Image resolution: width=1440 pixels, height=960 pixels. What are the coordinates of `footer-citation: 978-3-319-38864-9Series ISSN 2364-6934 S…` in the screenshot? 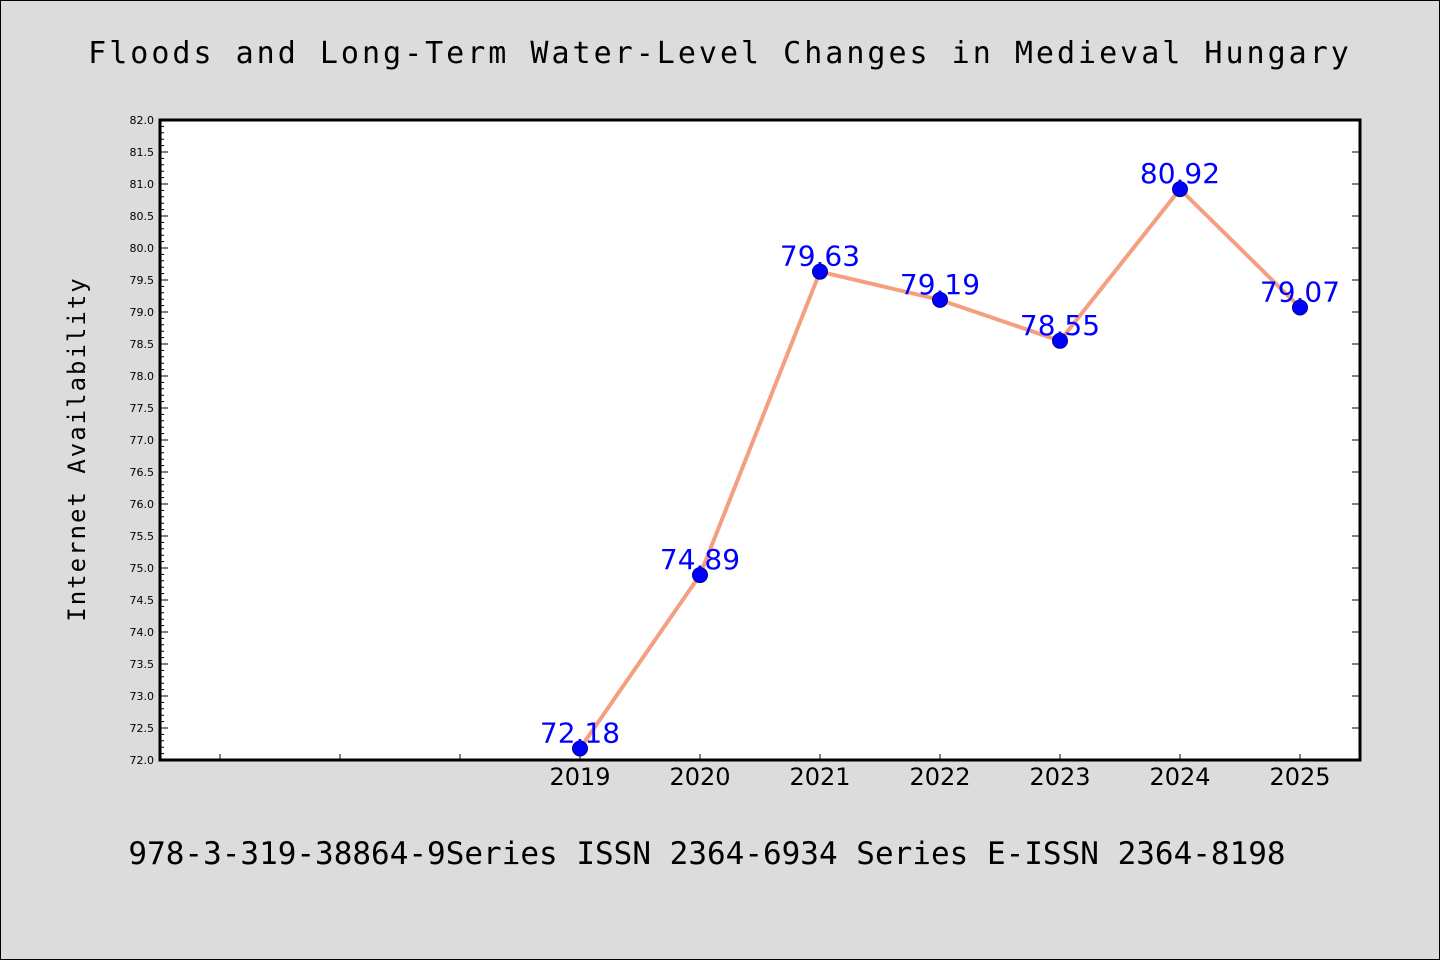 It's located at (706, 854).